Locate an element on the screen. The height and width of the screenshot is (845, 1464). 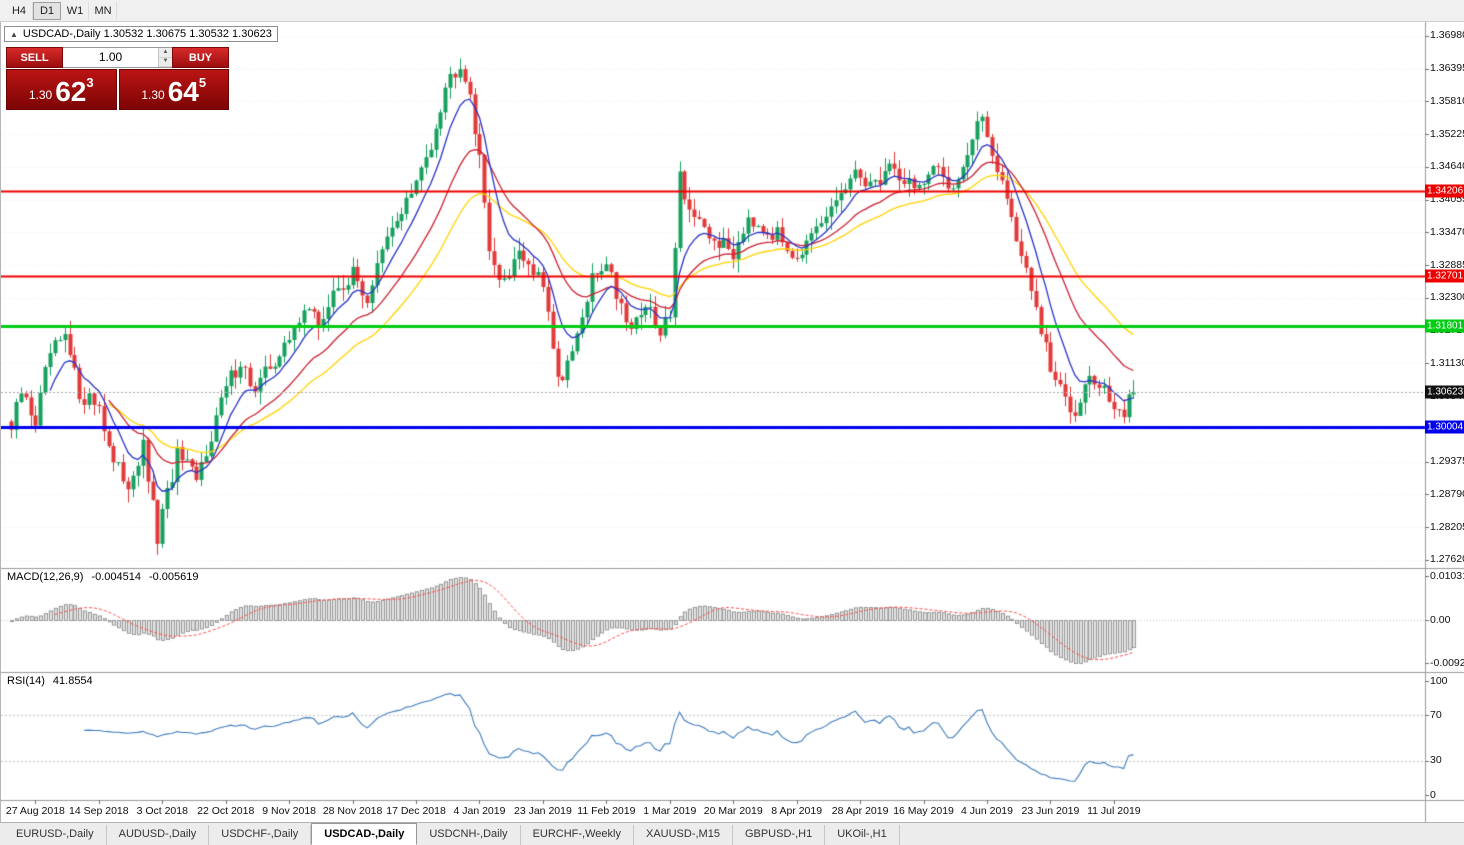
timeframe-h4-button: H4 is located at coordinates (19, 10).